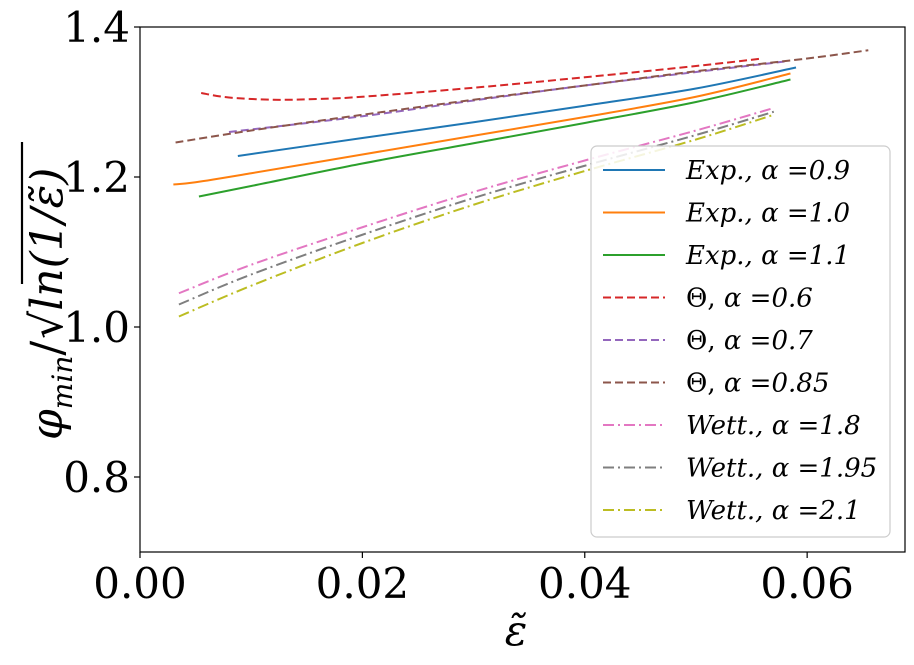 Image resolution: width=914 pixels, height=665 pixels. What do you see at coordinates (773, 511) in the screenshot?
I see `legend-label-9: Wett., α =2.1` at bounding box center [773, 511].